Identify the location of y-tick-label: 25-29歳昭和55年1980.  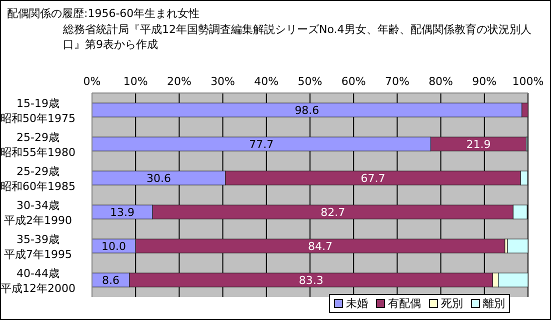
(38, 145).